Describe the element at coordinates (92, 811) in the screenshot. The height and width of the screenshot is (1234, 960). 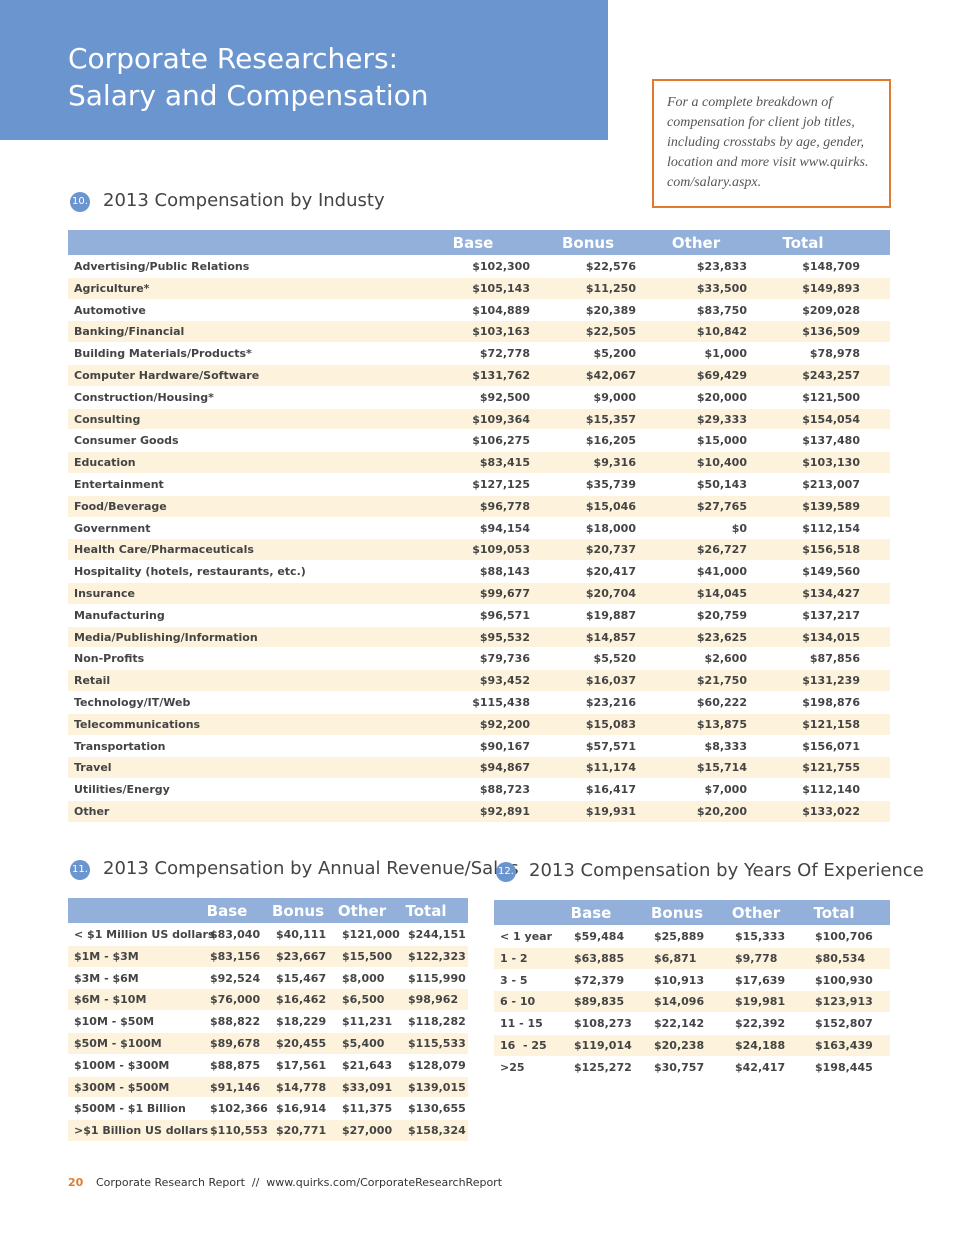
I see `row-label: Other` at that location.